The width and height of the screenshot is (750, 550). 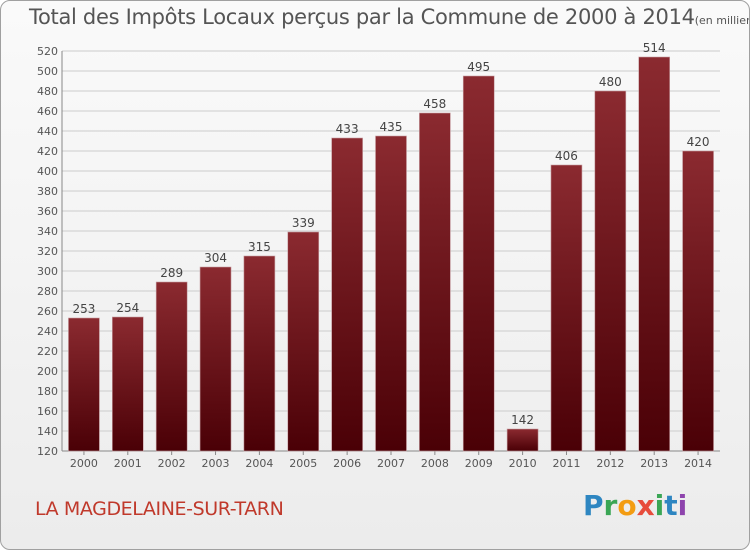 I want to click on bar-2013, so click(x=654, y=254).